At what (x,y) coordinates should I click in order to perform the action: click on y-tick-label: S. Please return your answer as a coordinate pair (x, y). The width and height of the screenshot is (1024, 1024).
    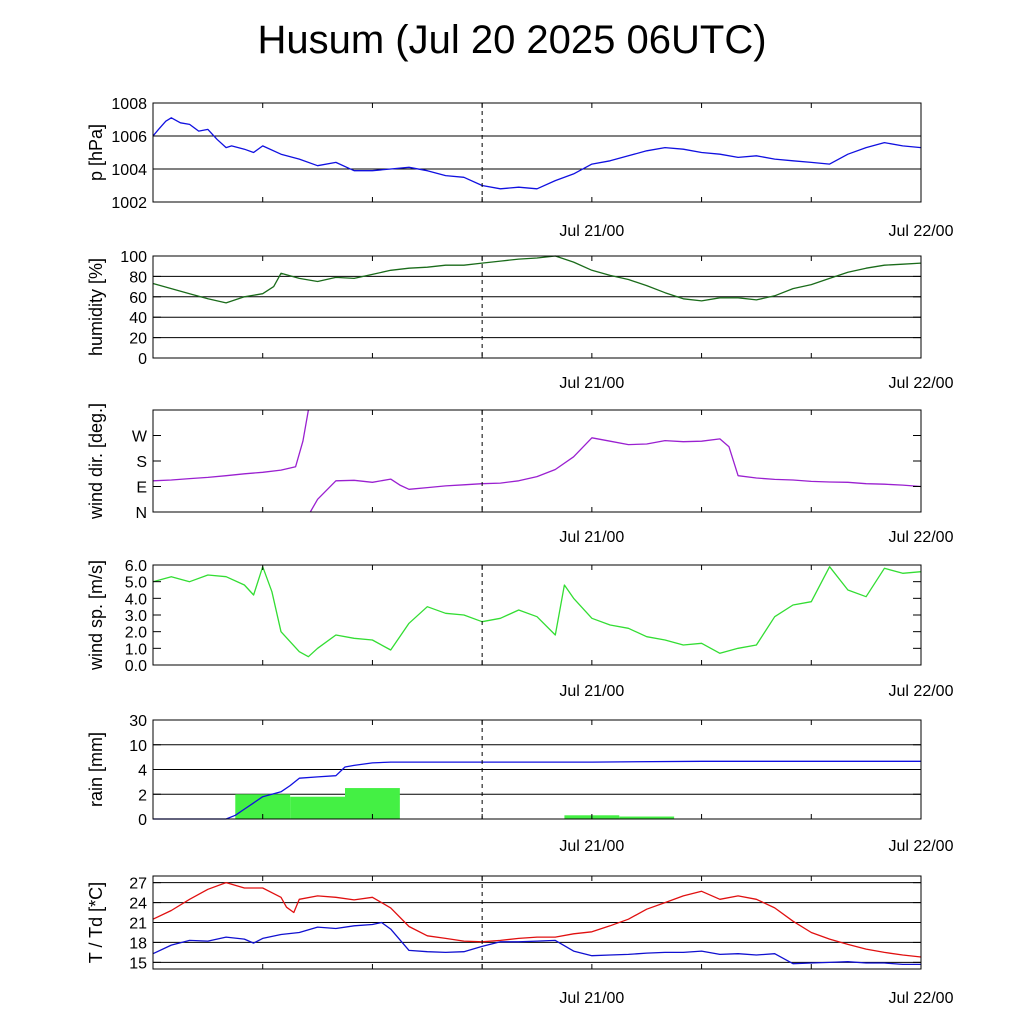
    Looking at the image, I should click on (141, 462).